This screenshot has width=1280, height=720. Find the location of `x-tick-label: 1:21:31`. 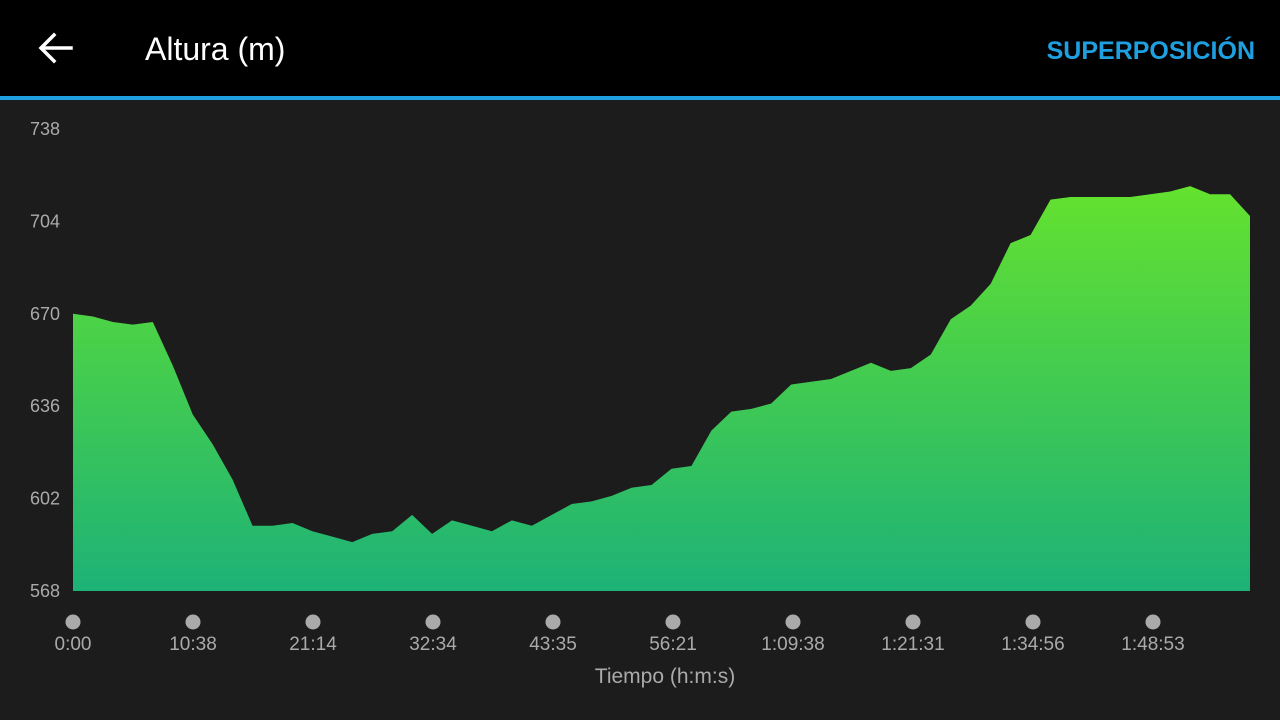

x-tick-label: 1:21:31 is located at coordinates (912, 644).